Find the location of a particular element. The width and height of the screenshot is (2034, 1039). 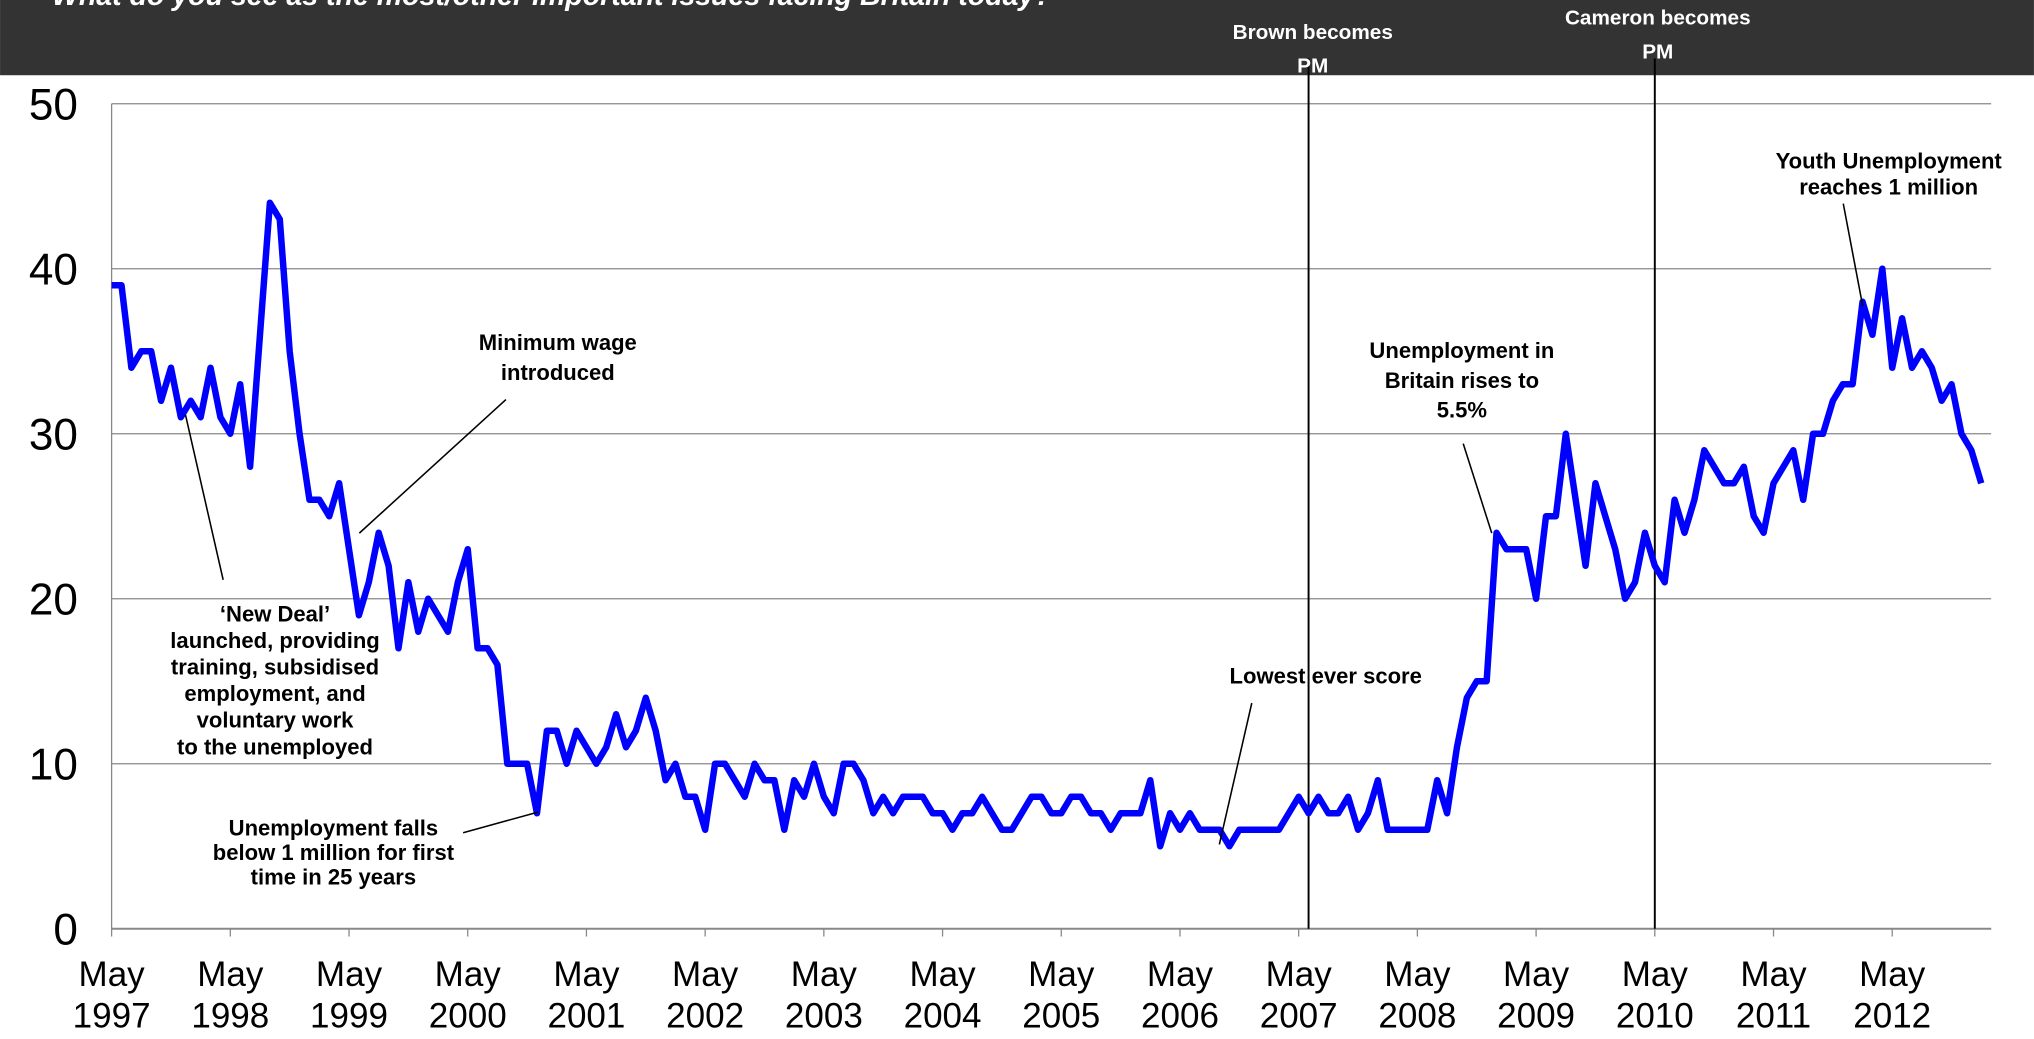

annotation-text: 5.5% is located at coordinates (1462, 410).